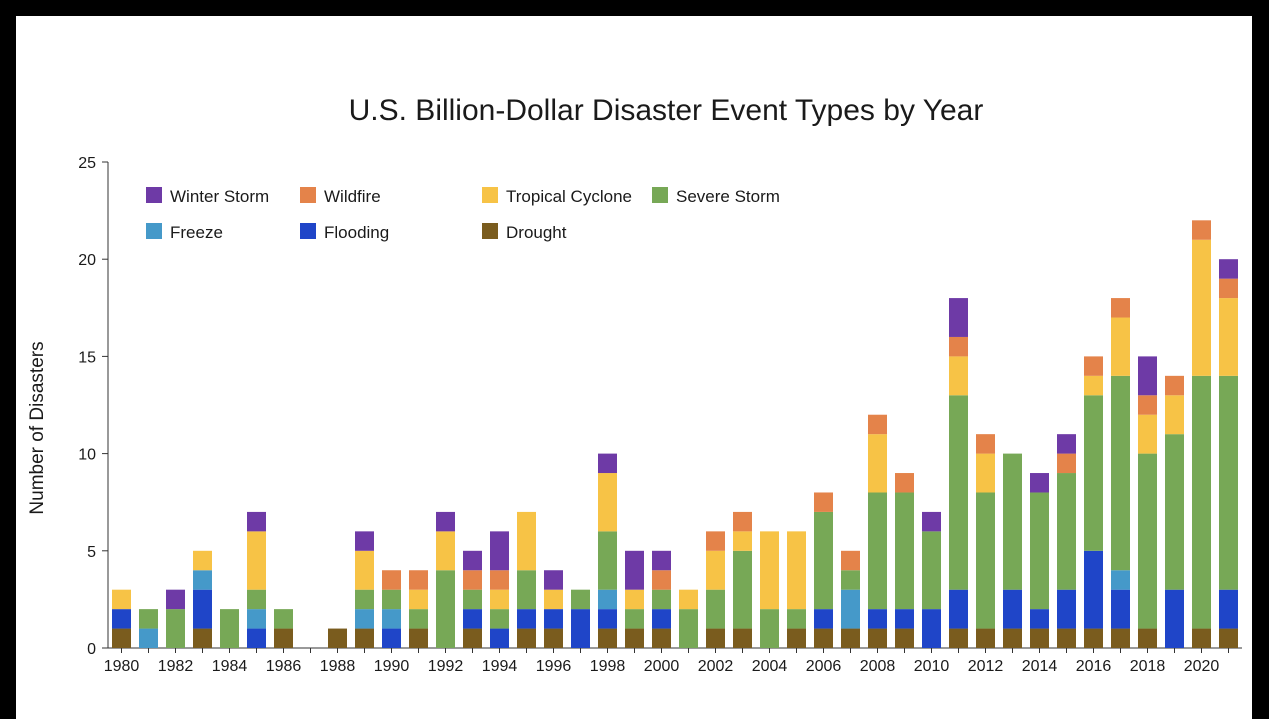 The width and height of the screenshot is (1269, 719). What do you see at coordinates (1040, 666) in the screenshot?
I see `x-tick-label: 2014` at bounding box center [1040, 666].